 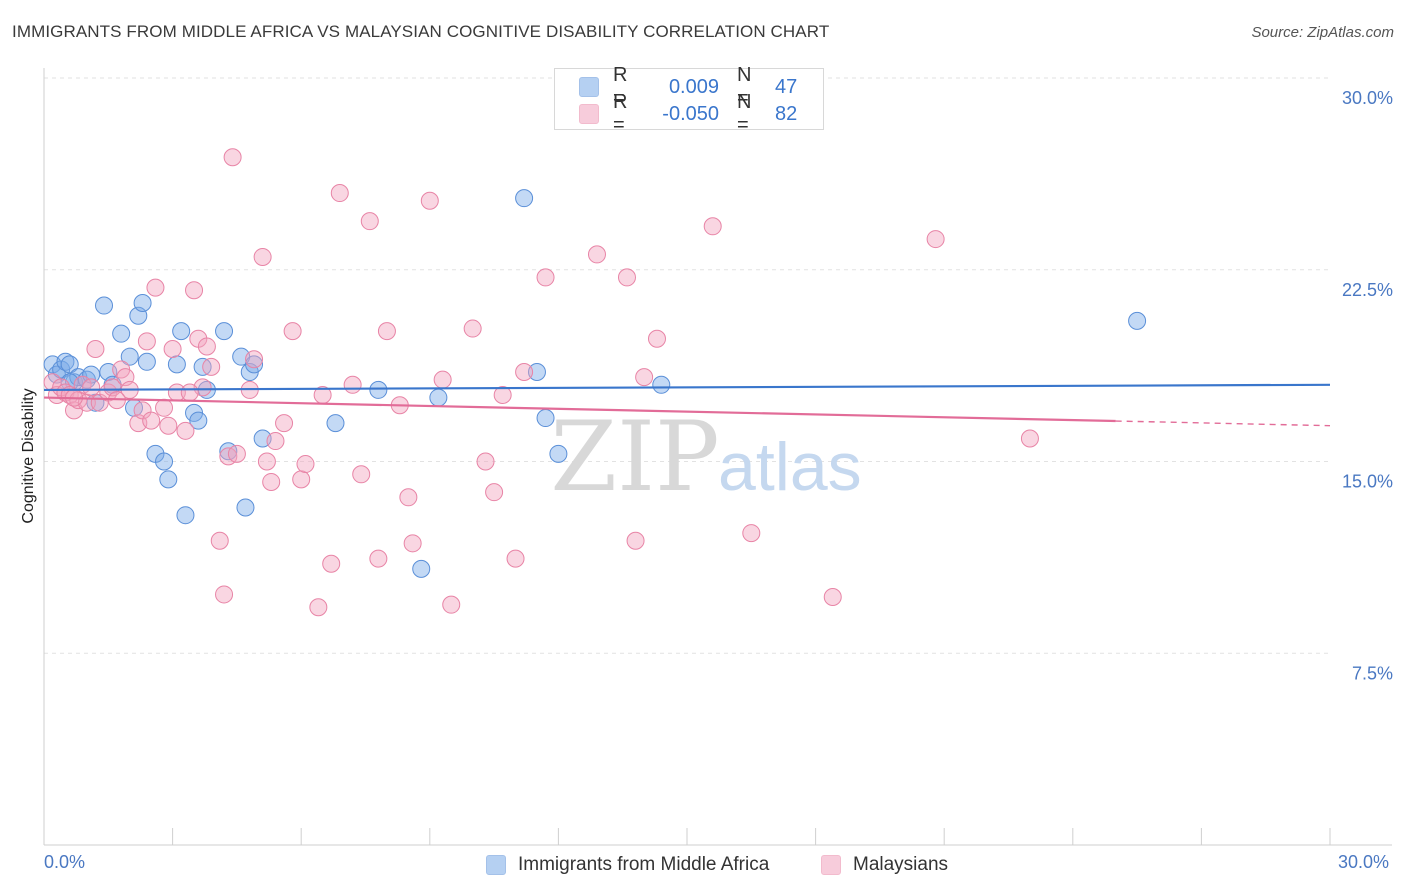 What do you see at coordinates (644, 864) in the screenshot?
I see `bottom-legend-label-immigrants: Immigrants from Middle Africa` at bounding box center [644, 864].